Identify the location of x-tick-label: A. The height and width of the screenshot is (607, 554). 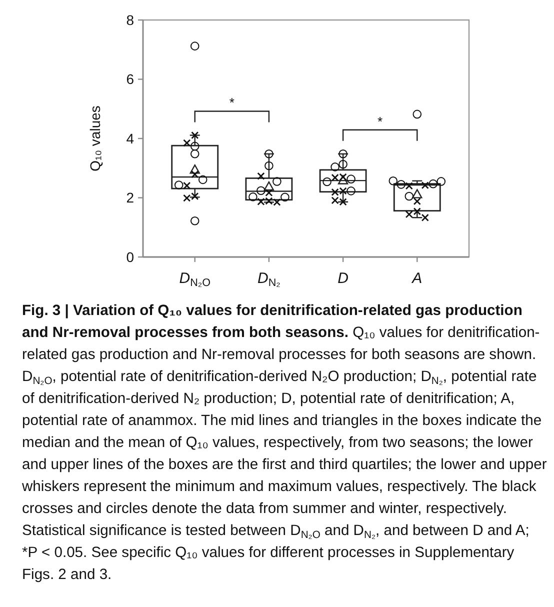
(416, 278).